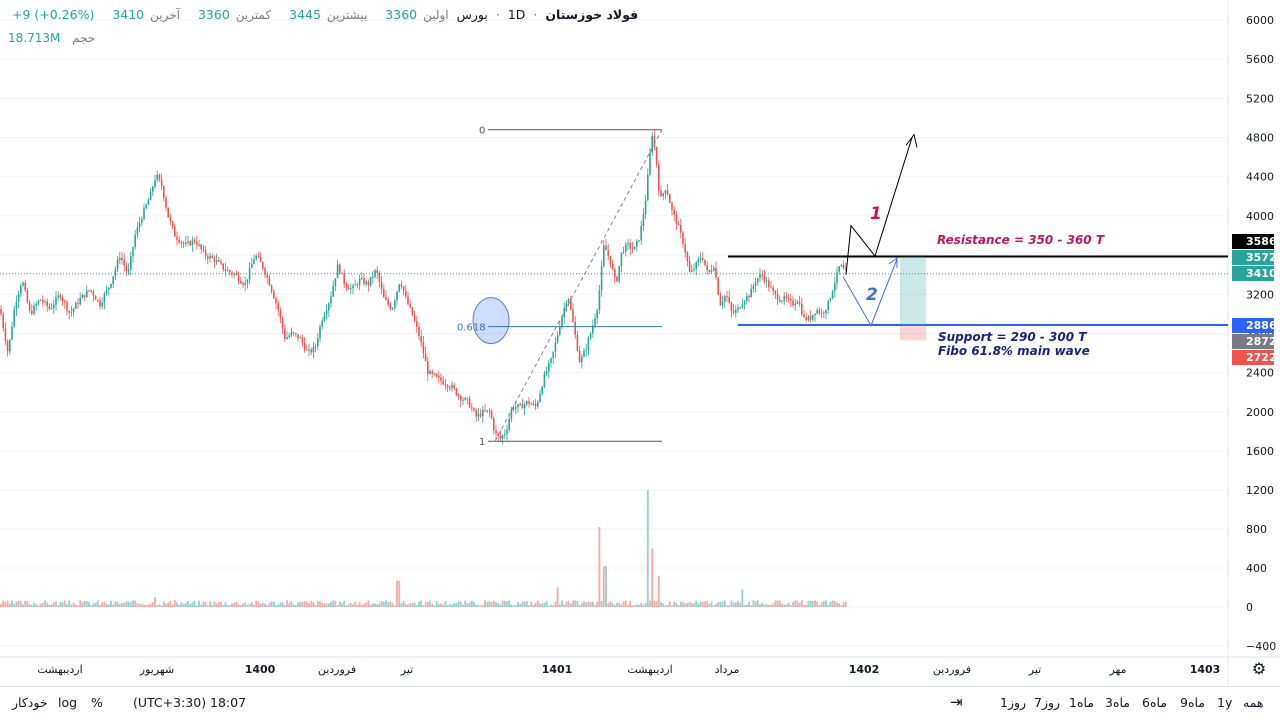 This screenshot has width=1280, height=720. What do you see at coordinates (1193, 702) in the screenshot?
I see `range-9m: 9ماه` at bounding box center [1193, 702].